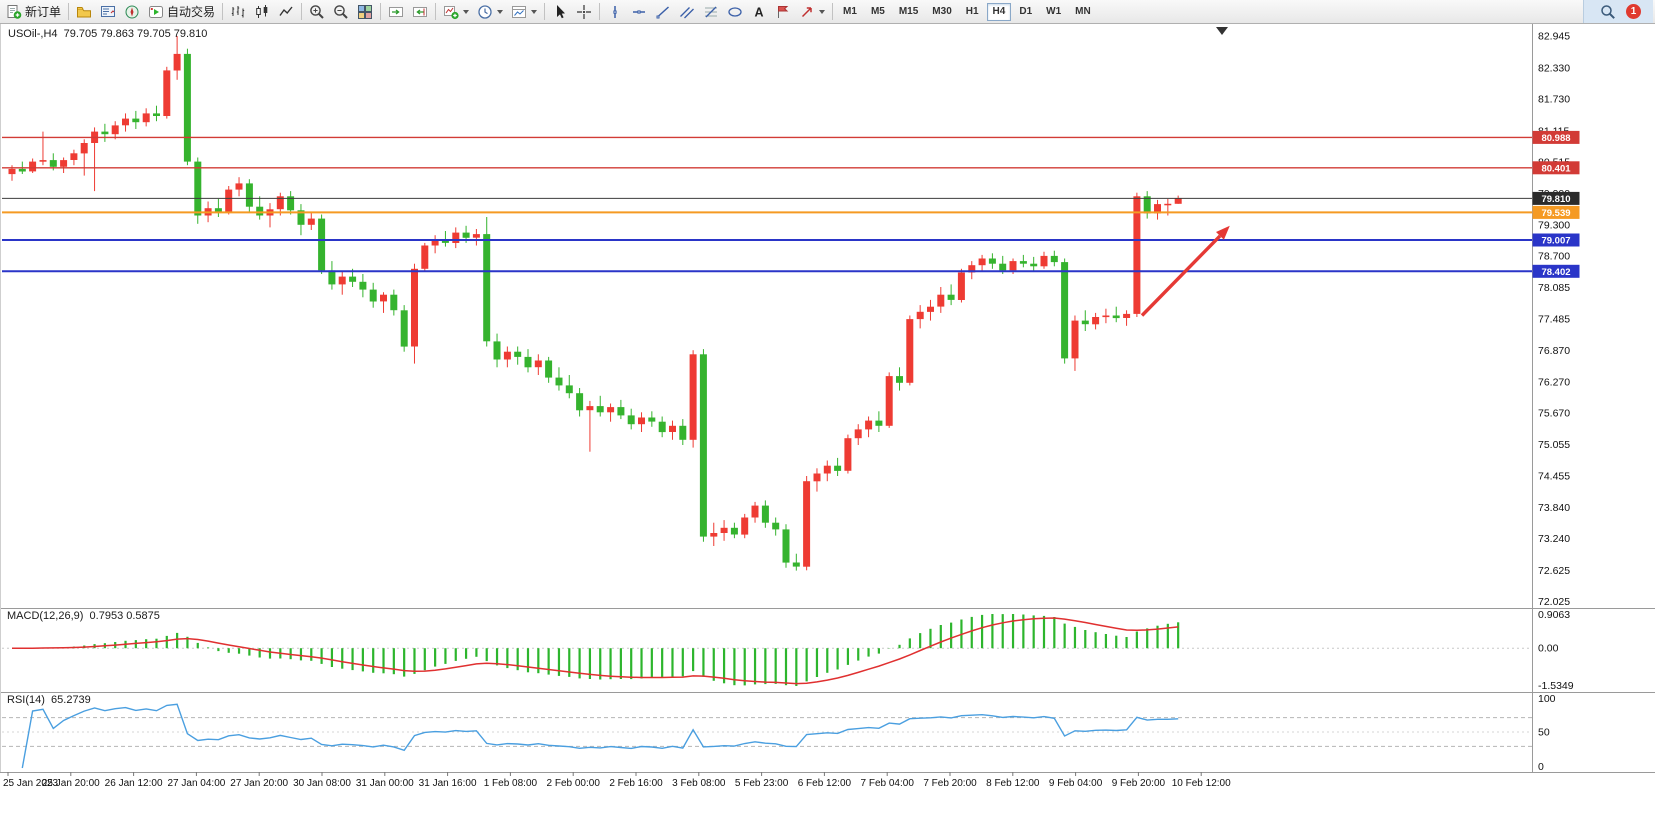  What do you see at coordinates (711, 11) in the screenshot?
I see `fibonacci-button` at bounding box center [711, 11].